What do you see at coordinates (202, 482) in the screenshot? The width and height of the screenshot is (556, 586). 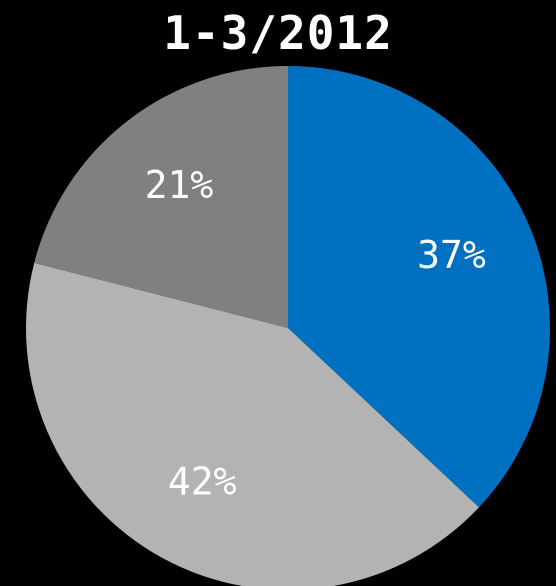 I see `slice-label-1: 42%` at bounding box center [202, 482].